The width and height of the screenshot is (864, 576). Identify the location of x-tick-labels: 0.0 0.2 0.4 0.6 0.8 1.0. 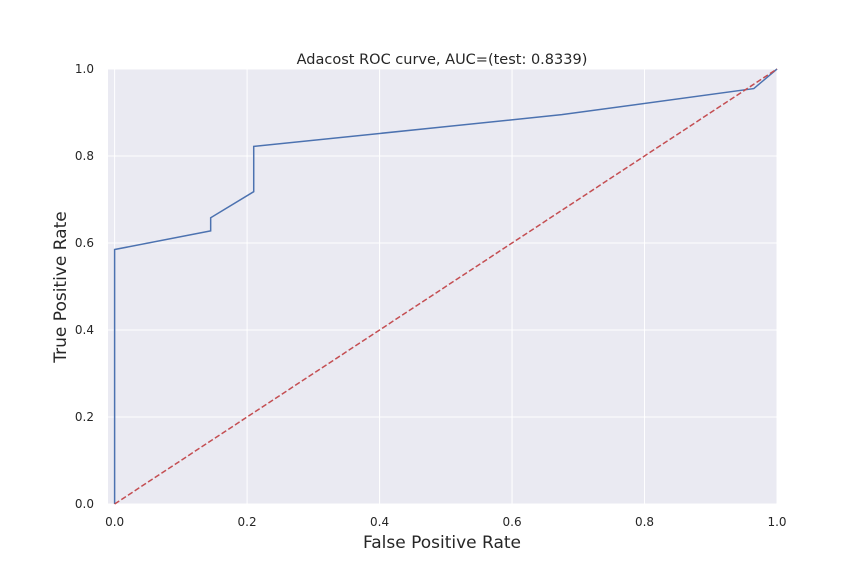
(445, 522).